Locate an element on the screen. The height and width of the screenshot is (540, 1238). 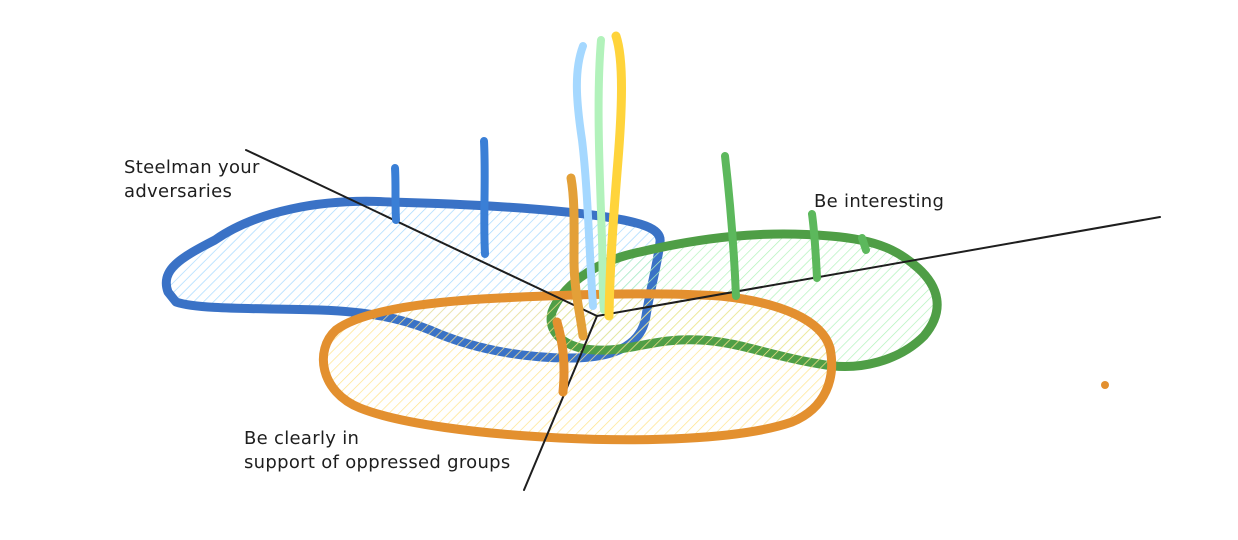
orange-region is located at coordinates (577, 367).